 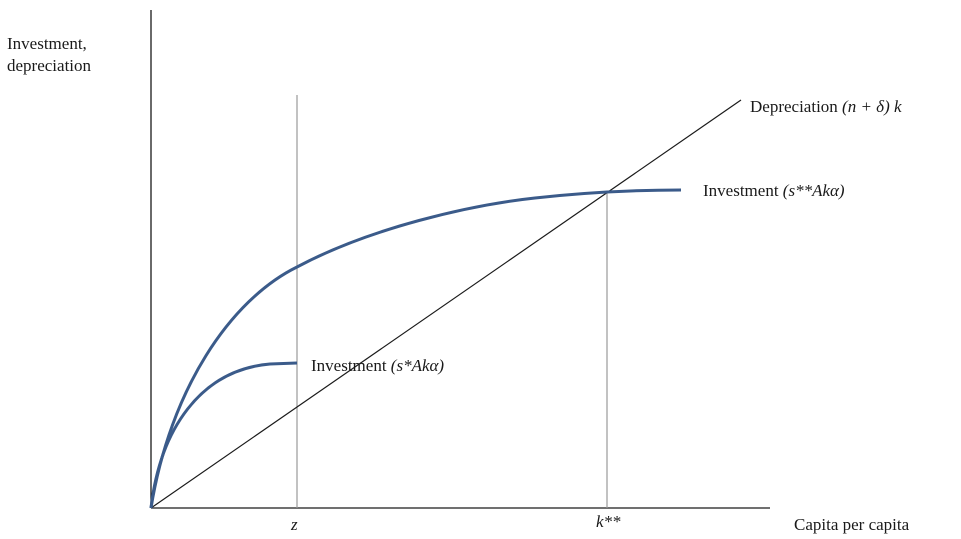 What do you see at coordinates (813, 190) in the screenshot?
I see `investment-high-formula: (s**Akα)` at bounding box center [813, 190].